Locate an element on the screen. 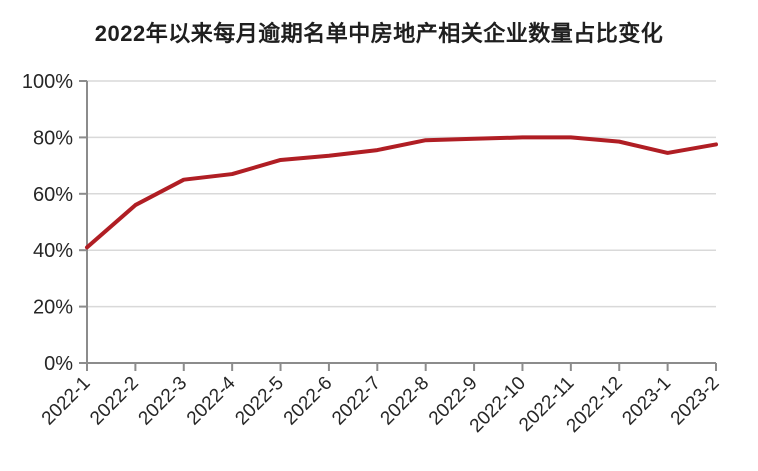 Image resolution: width=758 pixels, height=471 pixels. x-axis-label: 2023-2 is located at coordinates (695, 401).